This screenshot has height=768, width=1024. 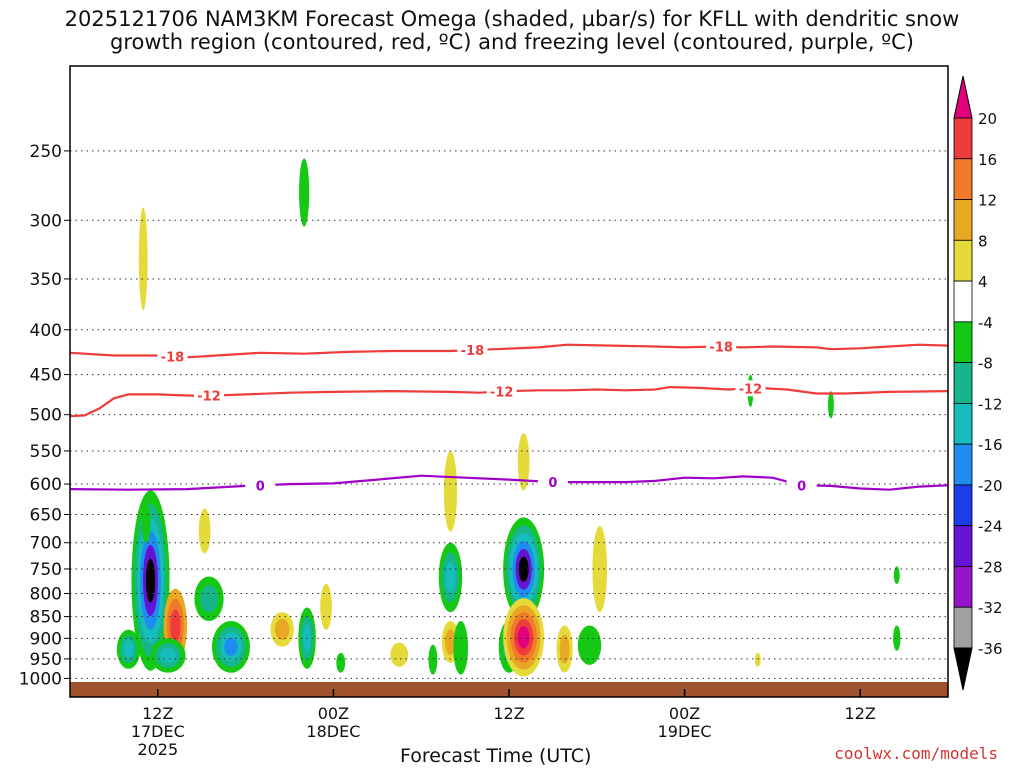 What do you see at coordinates (46, 618) in the screenshot?
I see `y-tick-label-850: 850` at bounding box center [46, 618].